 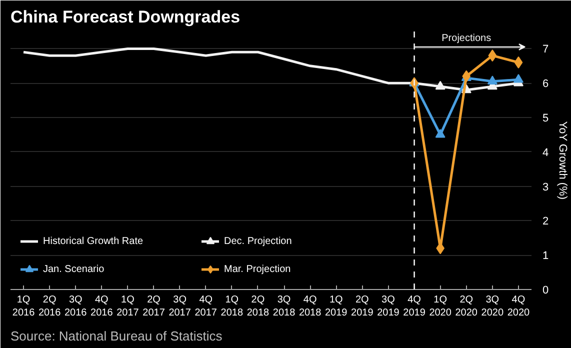 What do you see at coordinates (258, 306) in the screenshot?
I see `x-tick-label: 2Q 2018` at bounding box center [258, 306].